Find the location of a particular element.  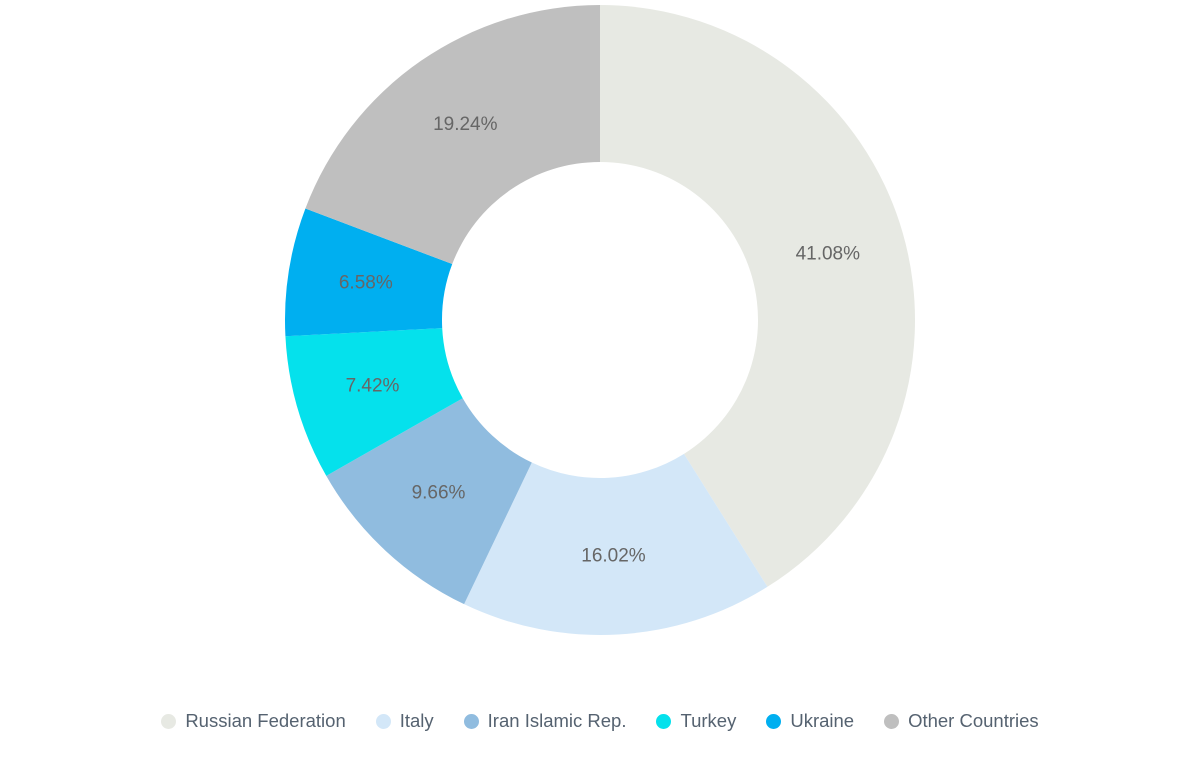

legend-item-iran-islamic-rep: Iran Islamic Rep. is located at coordinates (545, 720).